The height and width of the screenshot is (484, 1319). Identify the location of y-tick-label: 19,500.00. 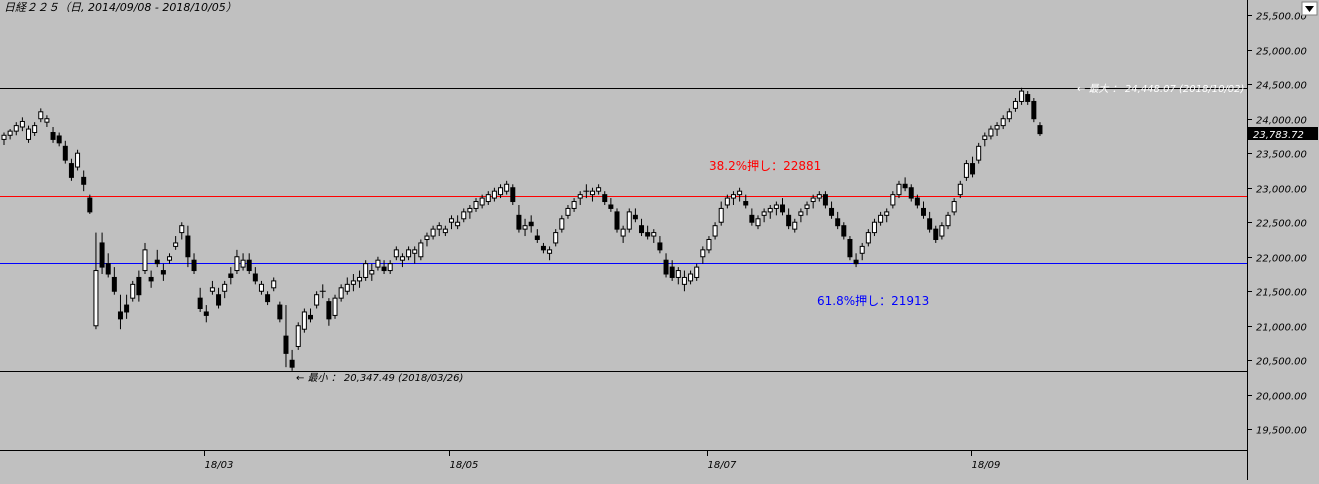
(1281, 431).